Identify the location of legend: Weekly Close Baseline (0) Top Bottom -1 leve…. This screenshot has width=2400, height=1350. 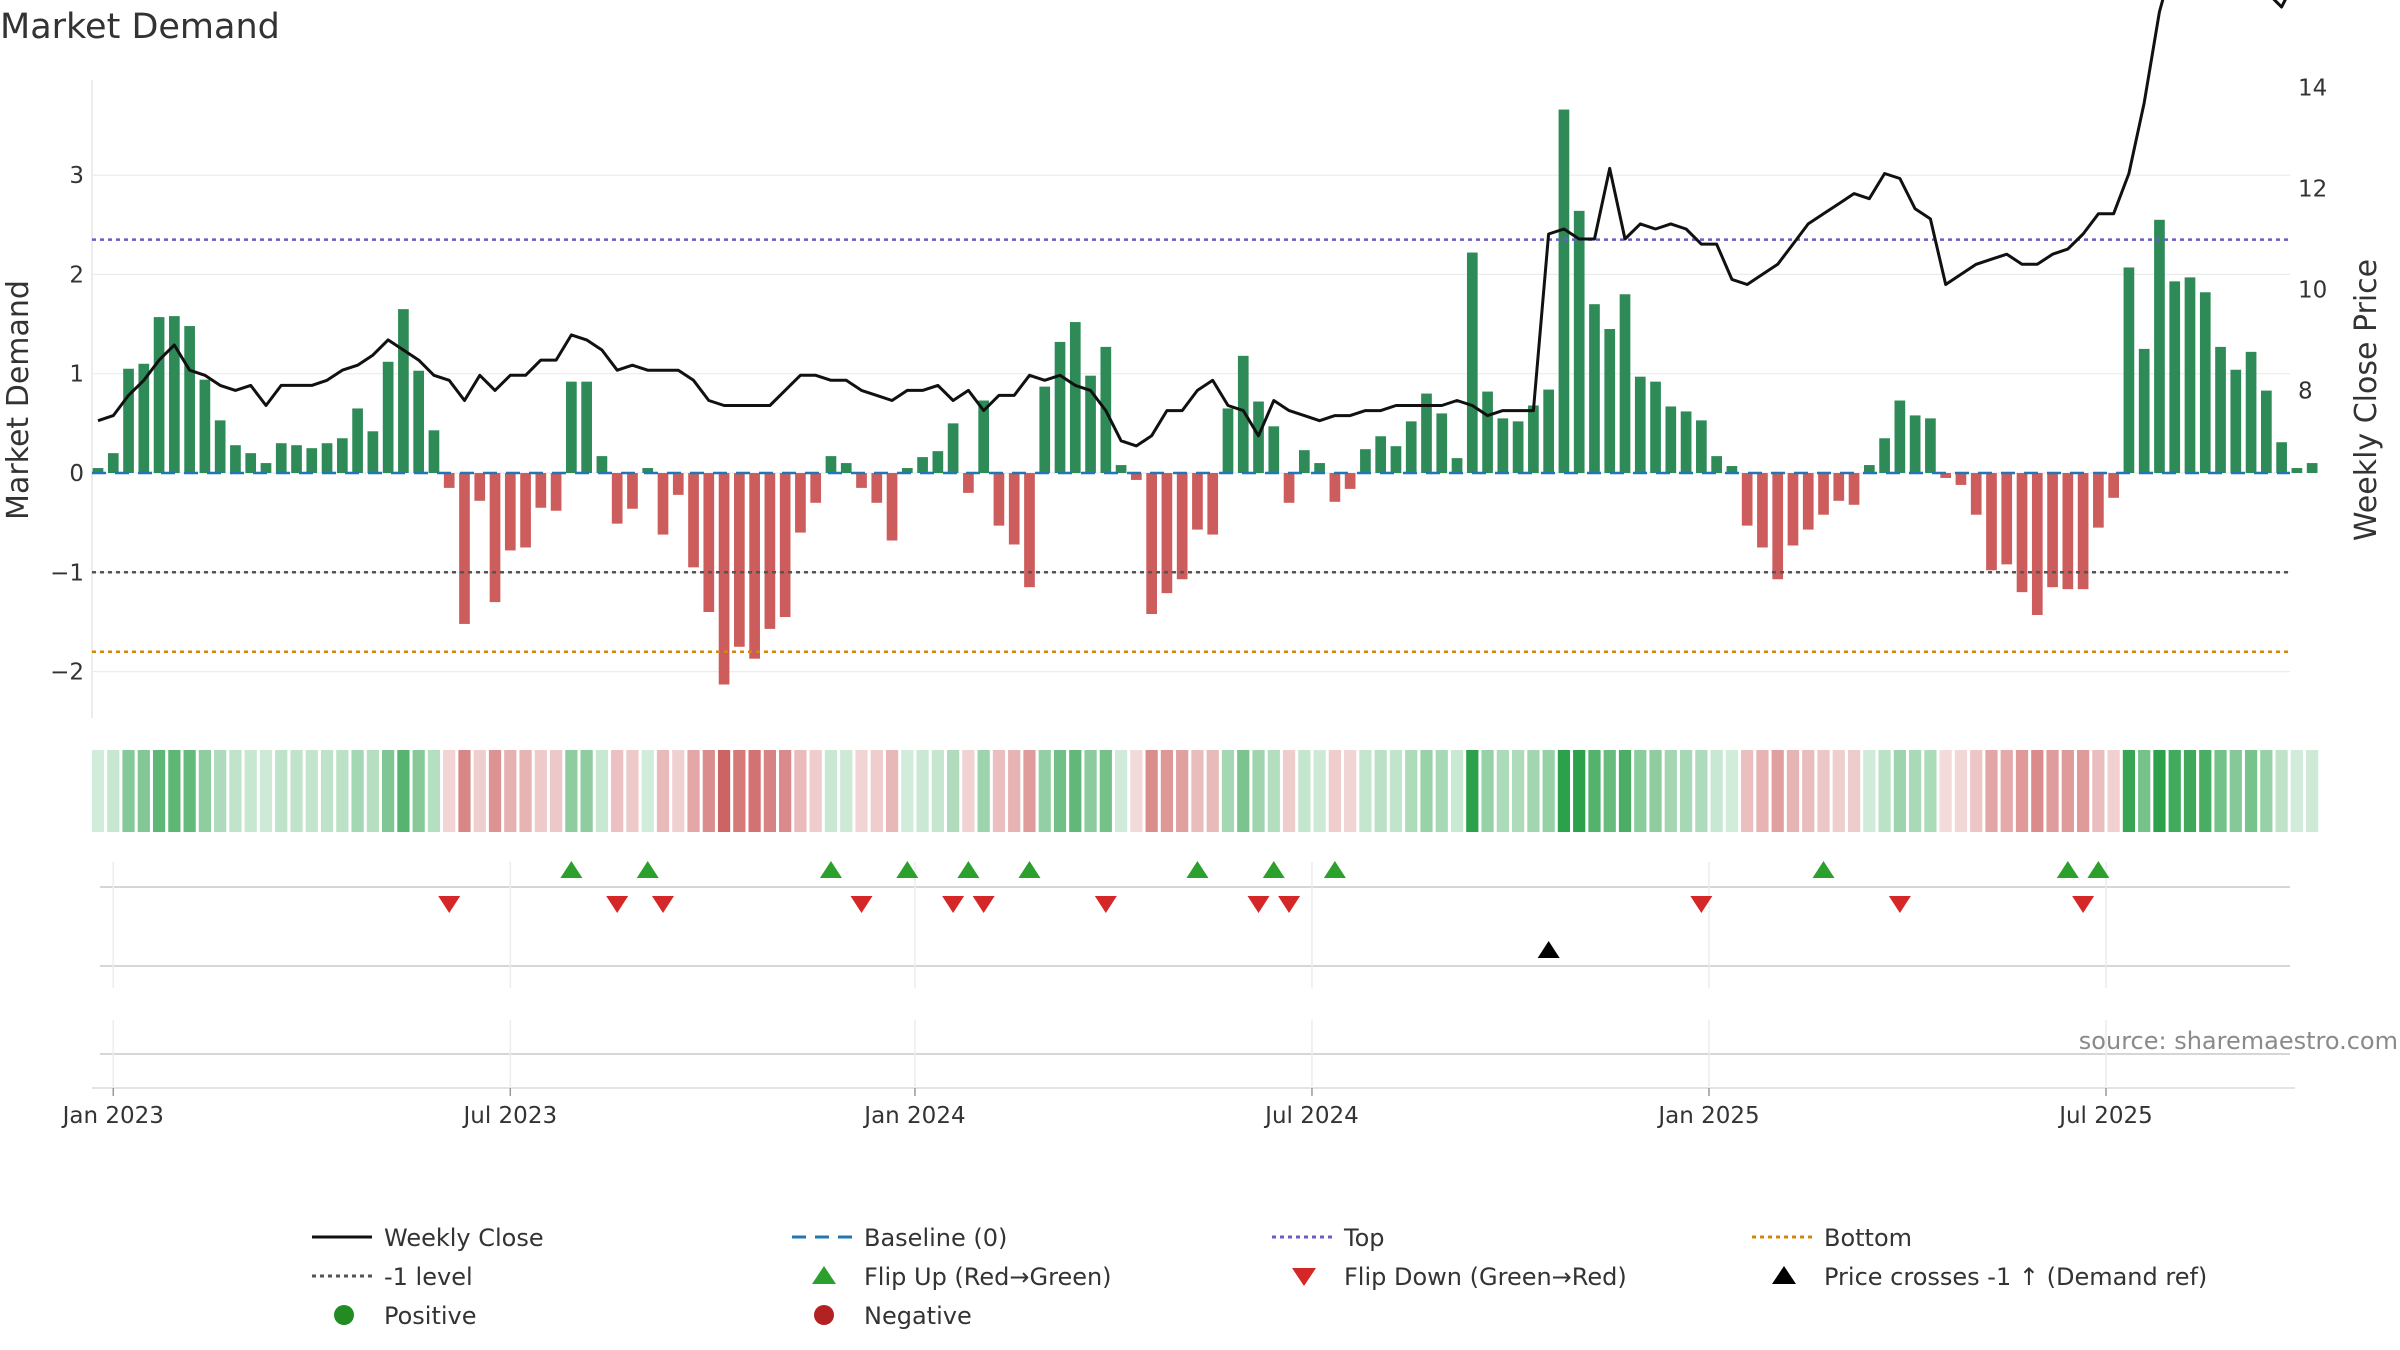
(1259, 1277).